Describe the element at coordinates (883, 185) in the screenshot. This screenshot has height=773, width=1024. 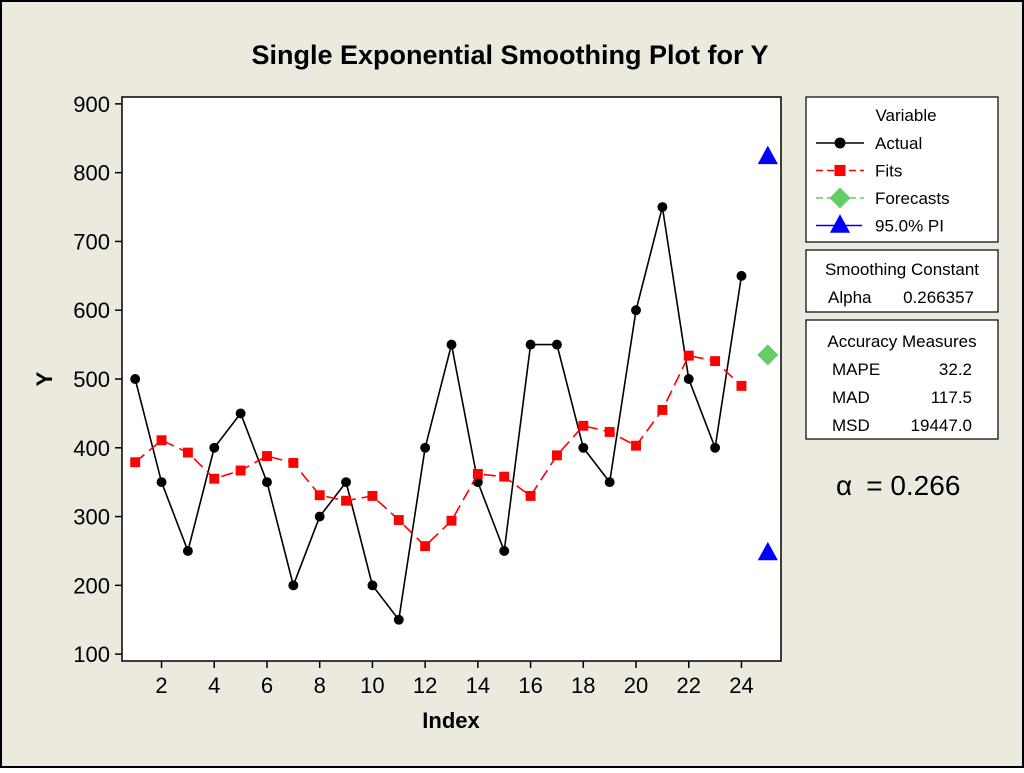
I see `legend-entries: Actual Fits Forecasts 95.0% PI` at that location.